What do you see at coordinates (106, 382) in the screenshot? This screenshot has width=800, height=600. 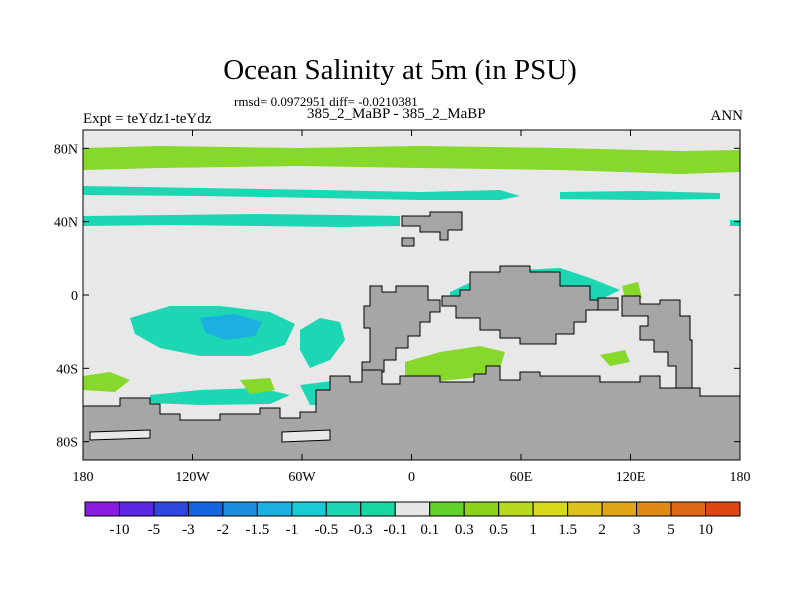 I see `positive-patch-southwest-pacific` at bounding box center [106, 382].